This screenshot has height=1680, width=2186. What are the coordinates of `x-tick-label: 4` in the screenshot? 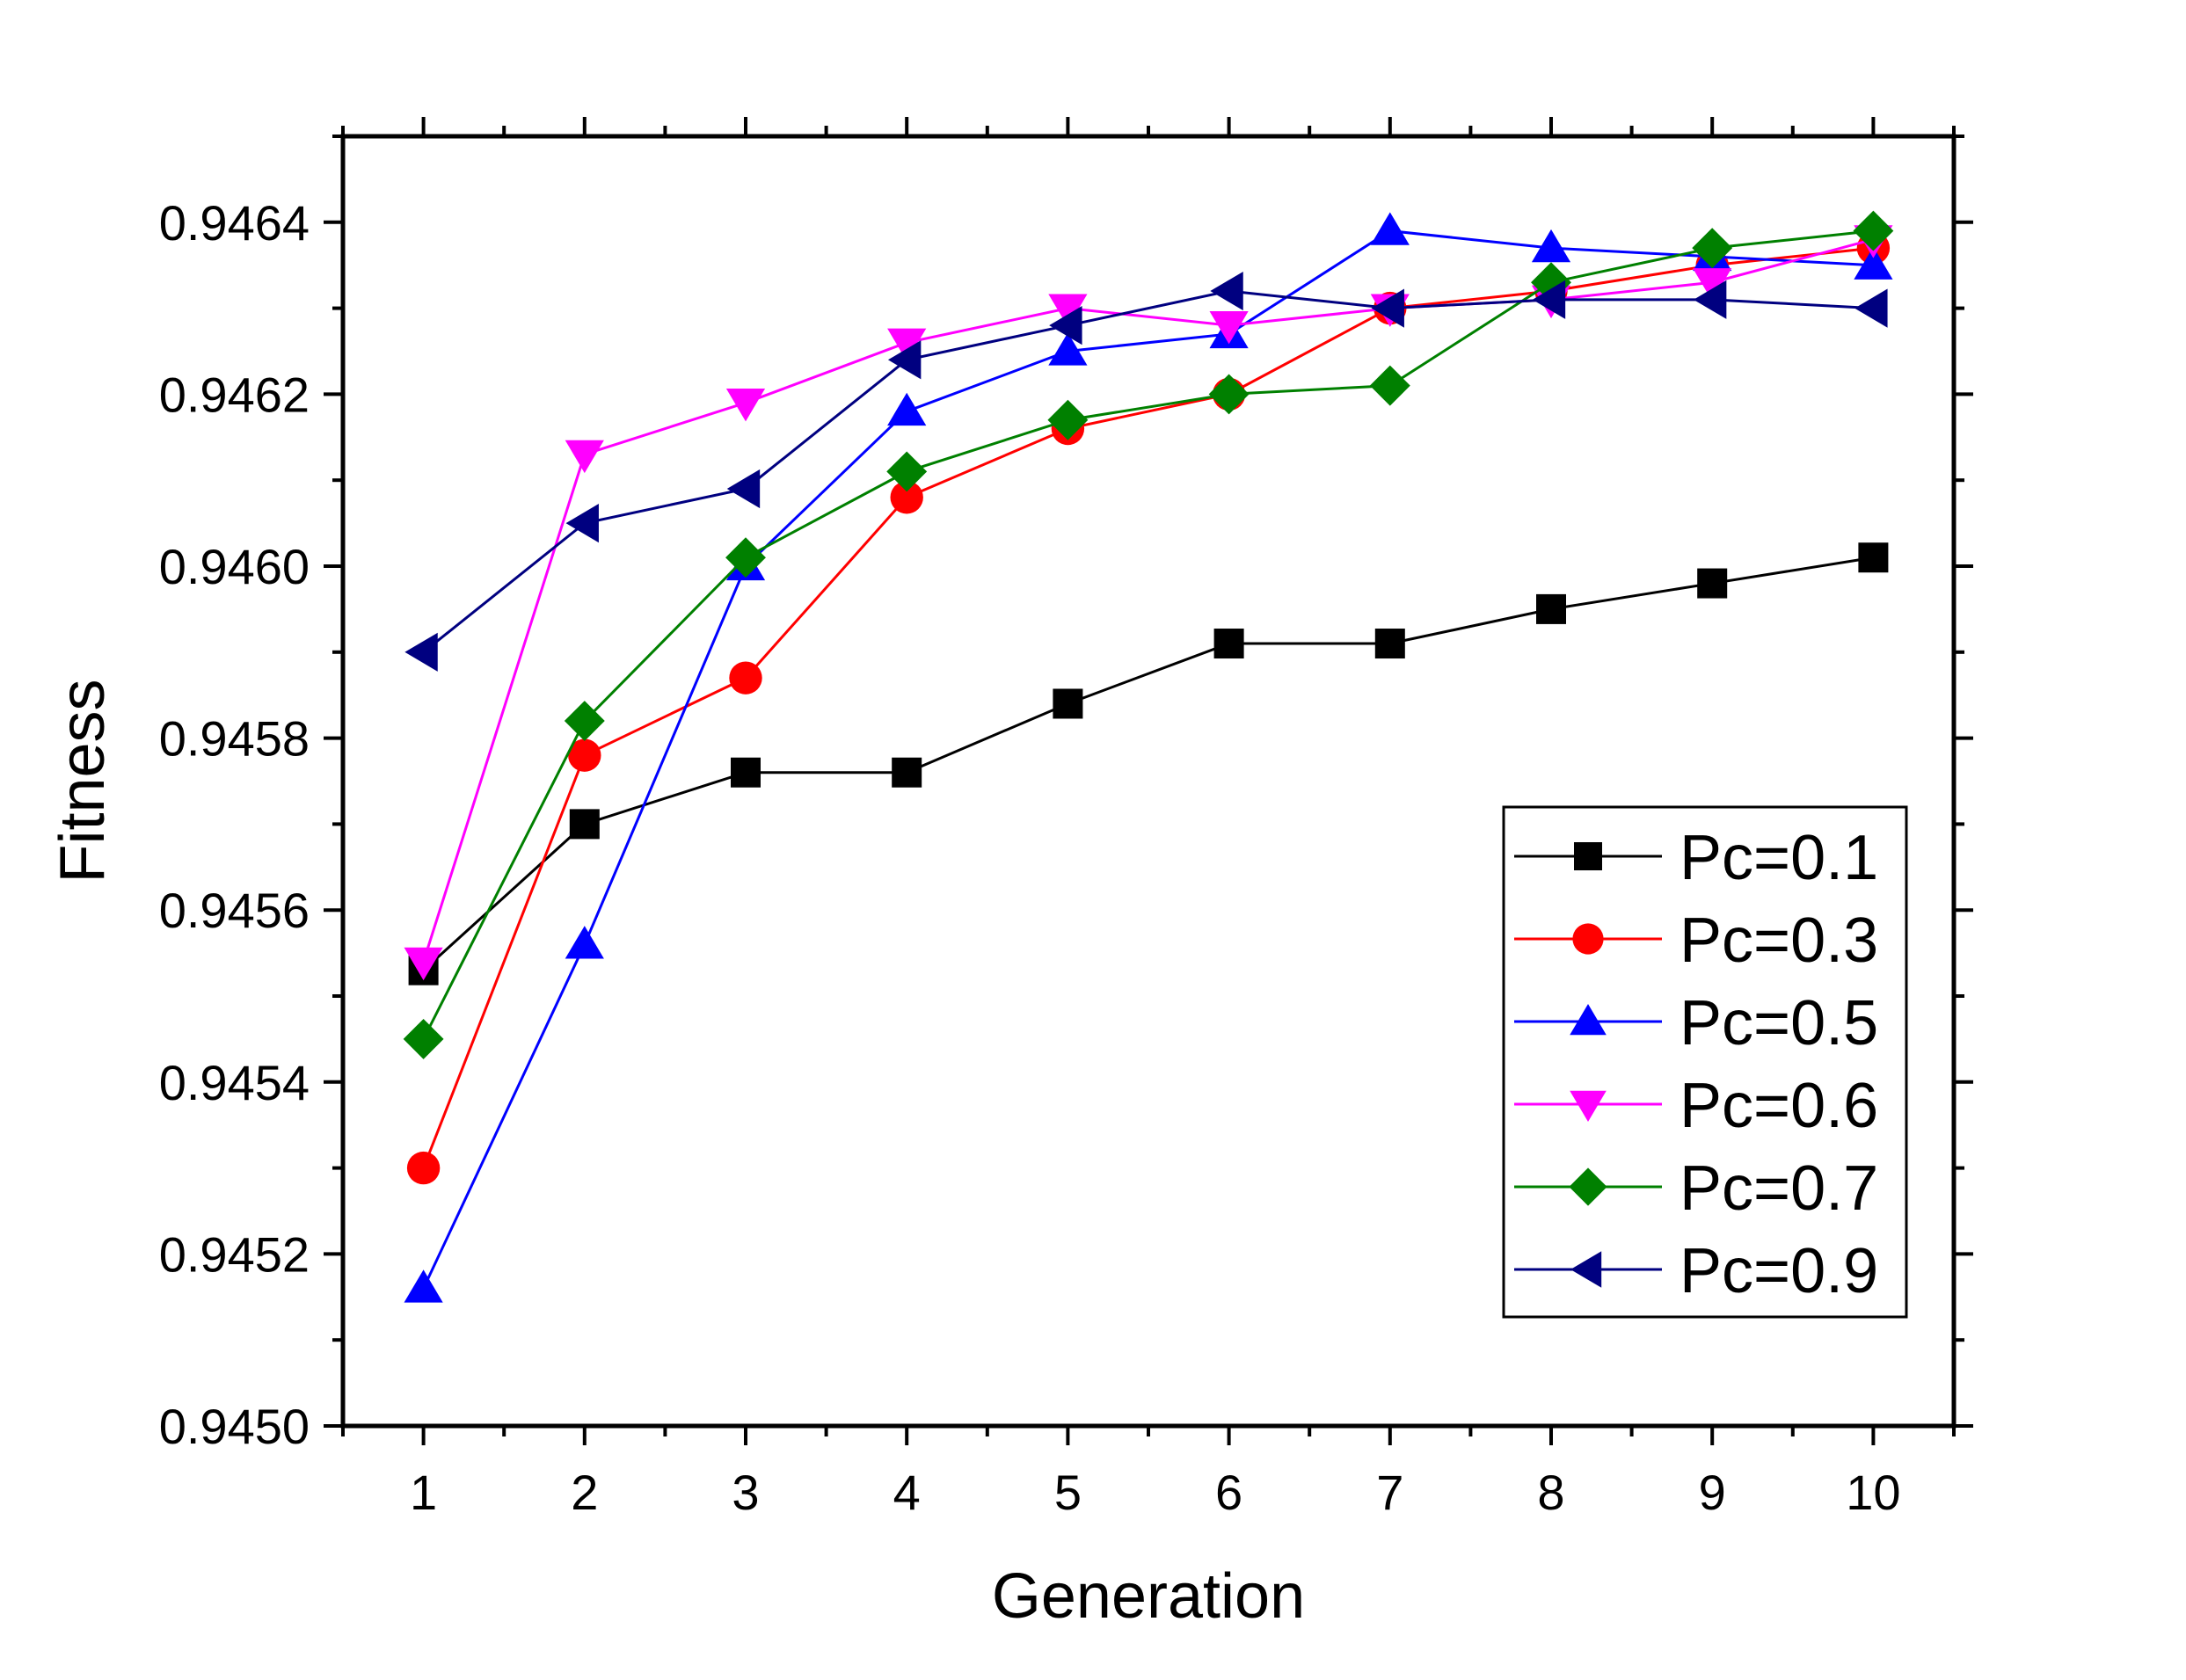 It's located at (907, 1492).